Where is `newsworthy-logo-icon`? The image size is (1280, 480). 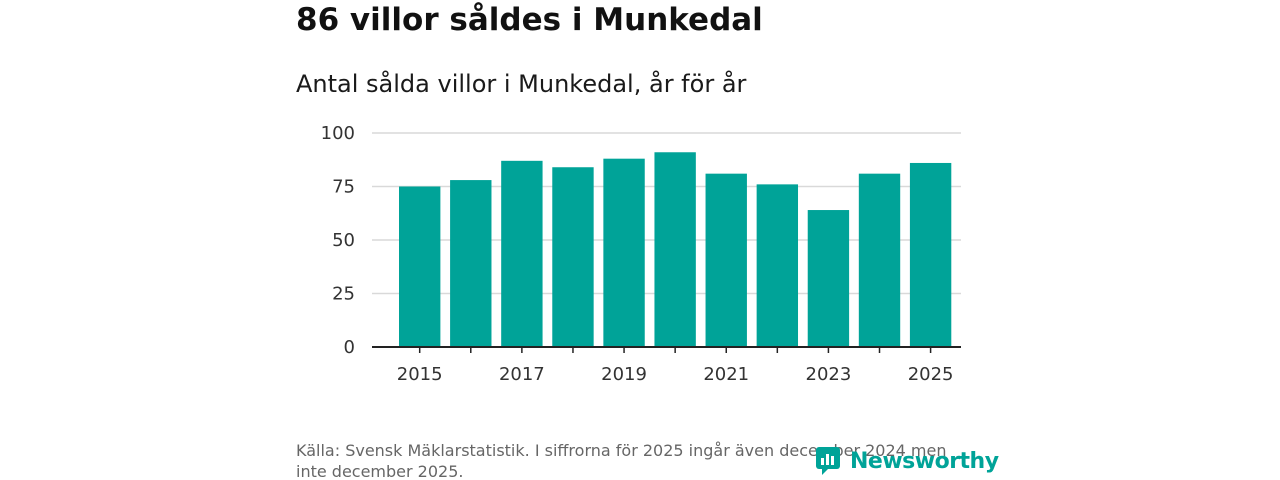
newsworthy-logo-icon is located at coordinates (828, 461).